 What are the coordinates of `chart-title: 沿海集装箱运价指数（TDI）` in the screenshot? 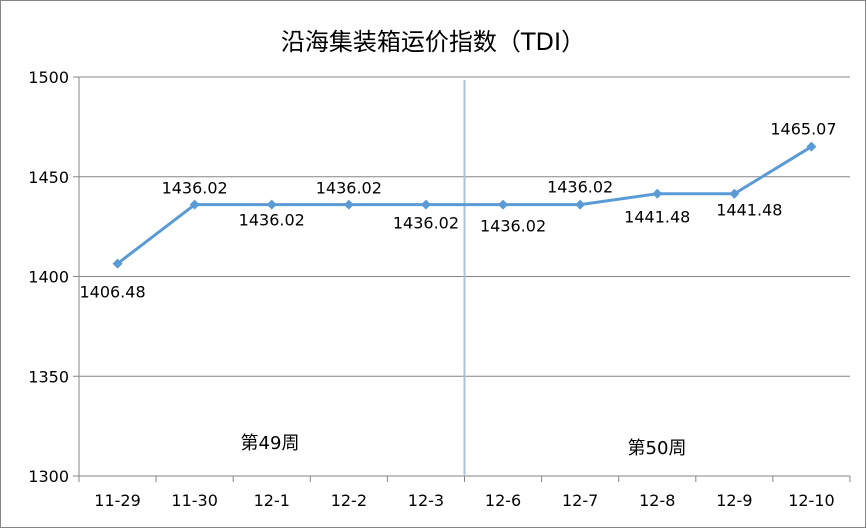 It's located at (433, 42).